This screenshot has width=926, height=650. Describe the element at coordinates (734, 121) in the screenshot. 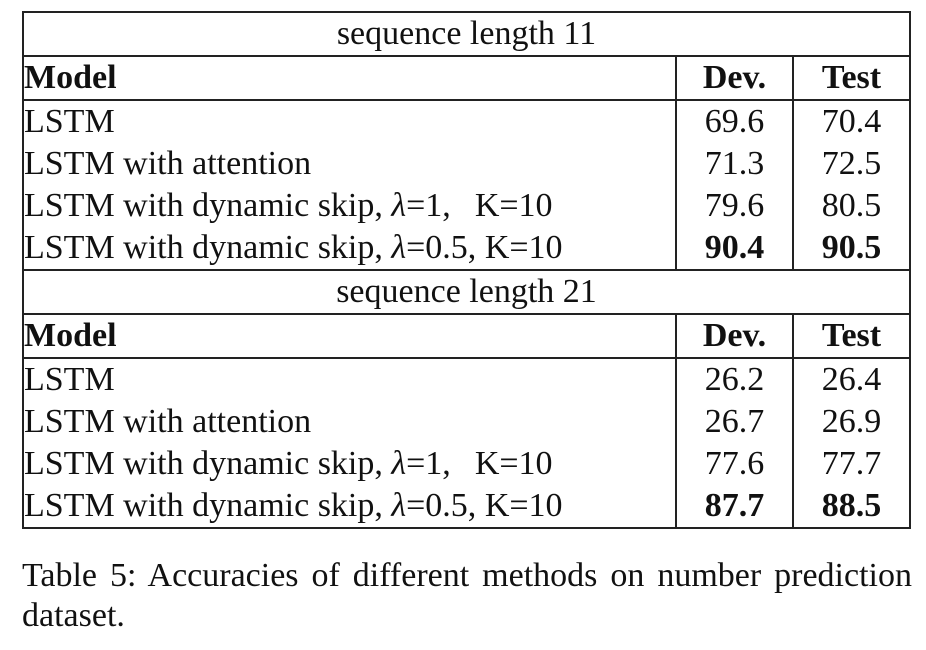

I see `dev-score: 69.6` at that location.